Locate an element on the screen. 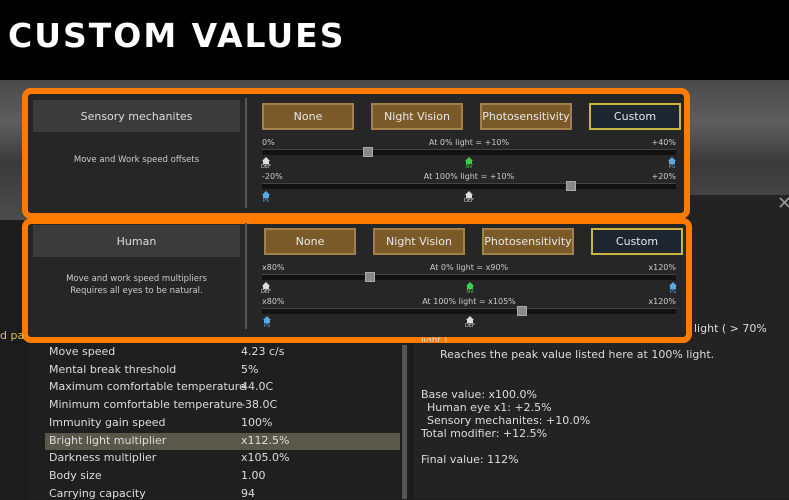 This screenshot has width=789, height=500. title: CUSTOM VALUES is located at coordinates (177, 35).